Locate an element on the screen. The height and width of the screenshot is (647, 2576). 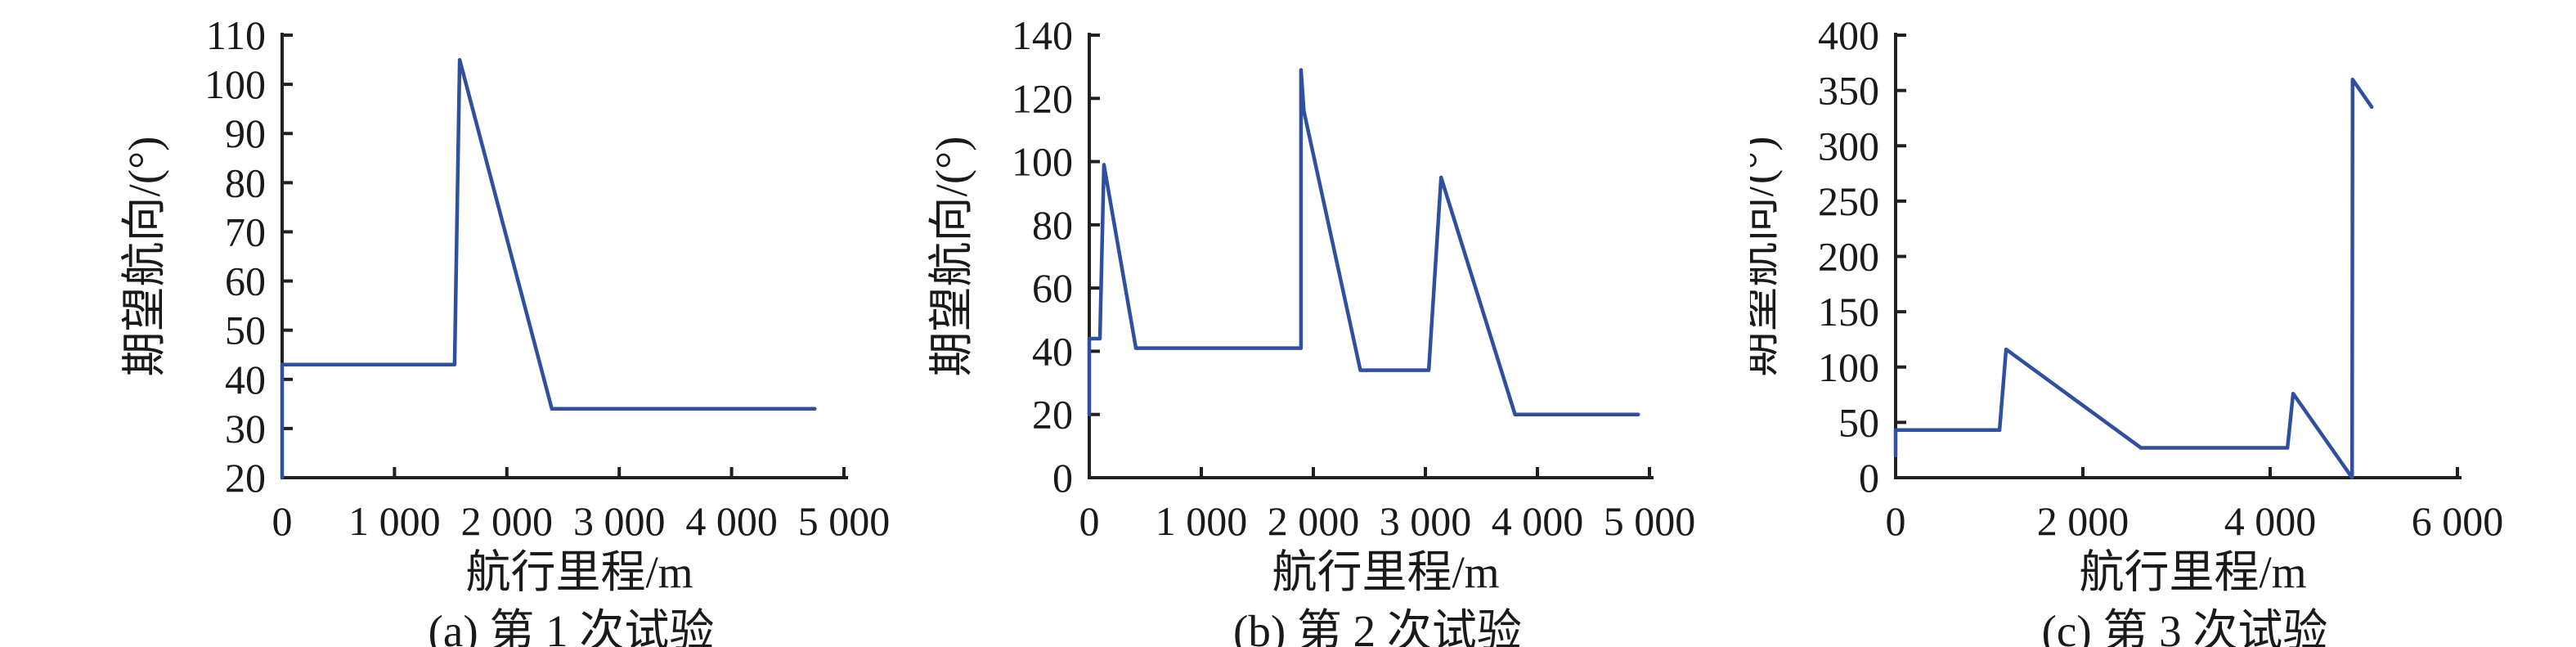
y-tick-label: 400 is located at coordinates (1849, 35).